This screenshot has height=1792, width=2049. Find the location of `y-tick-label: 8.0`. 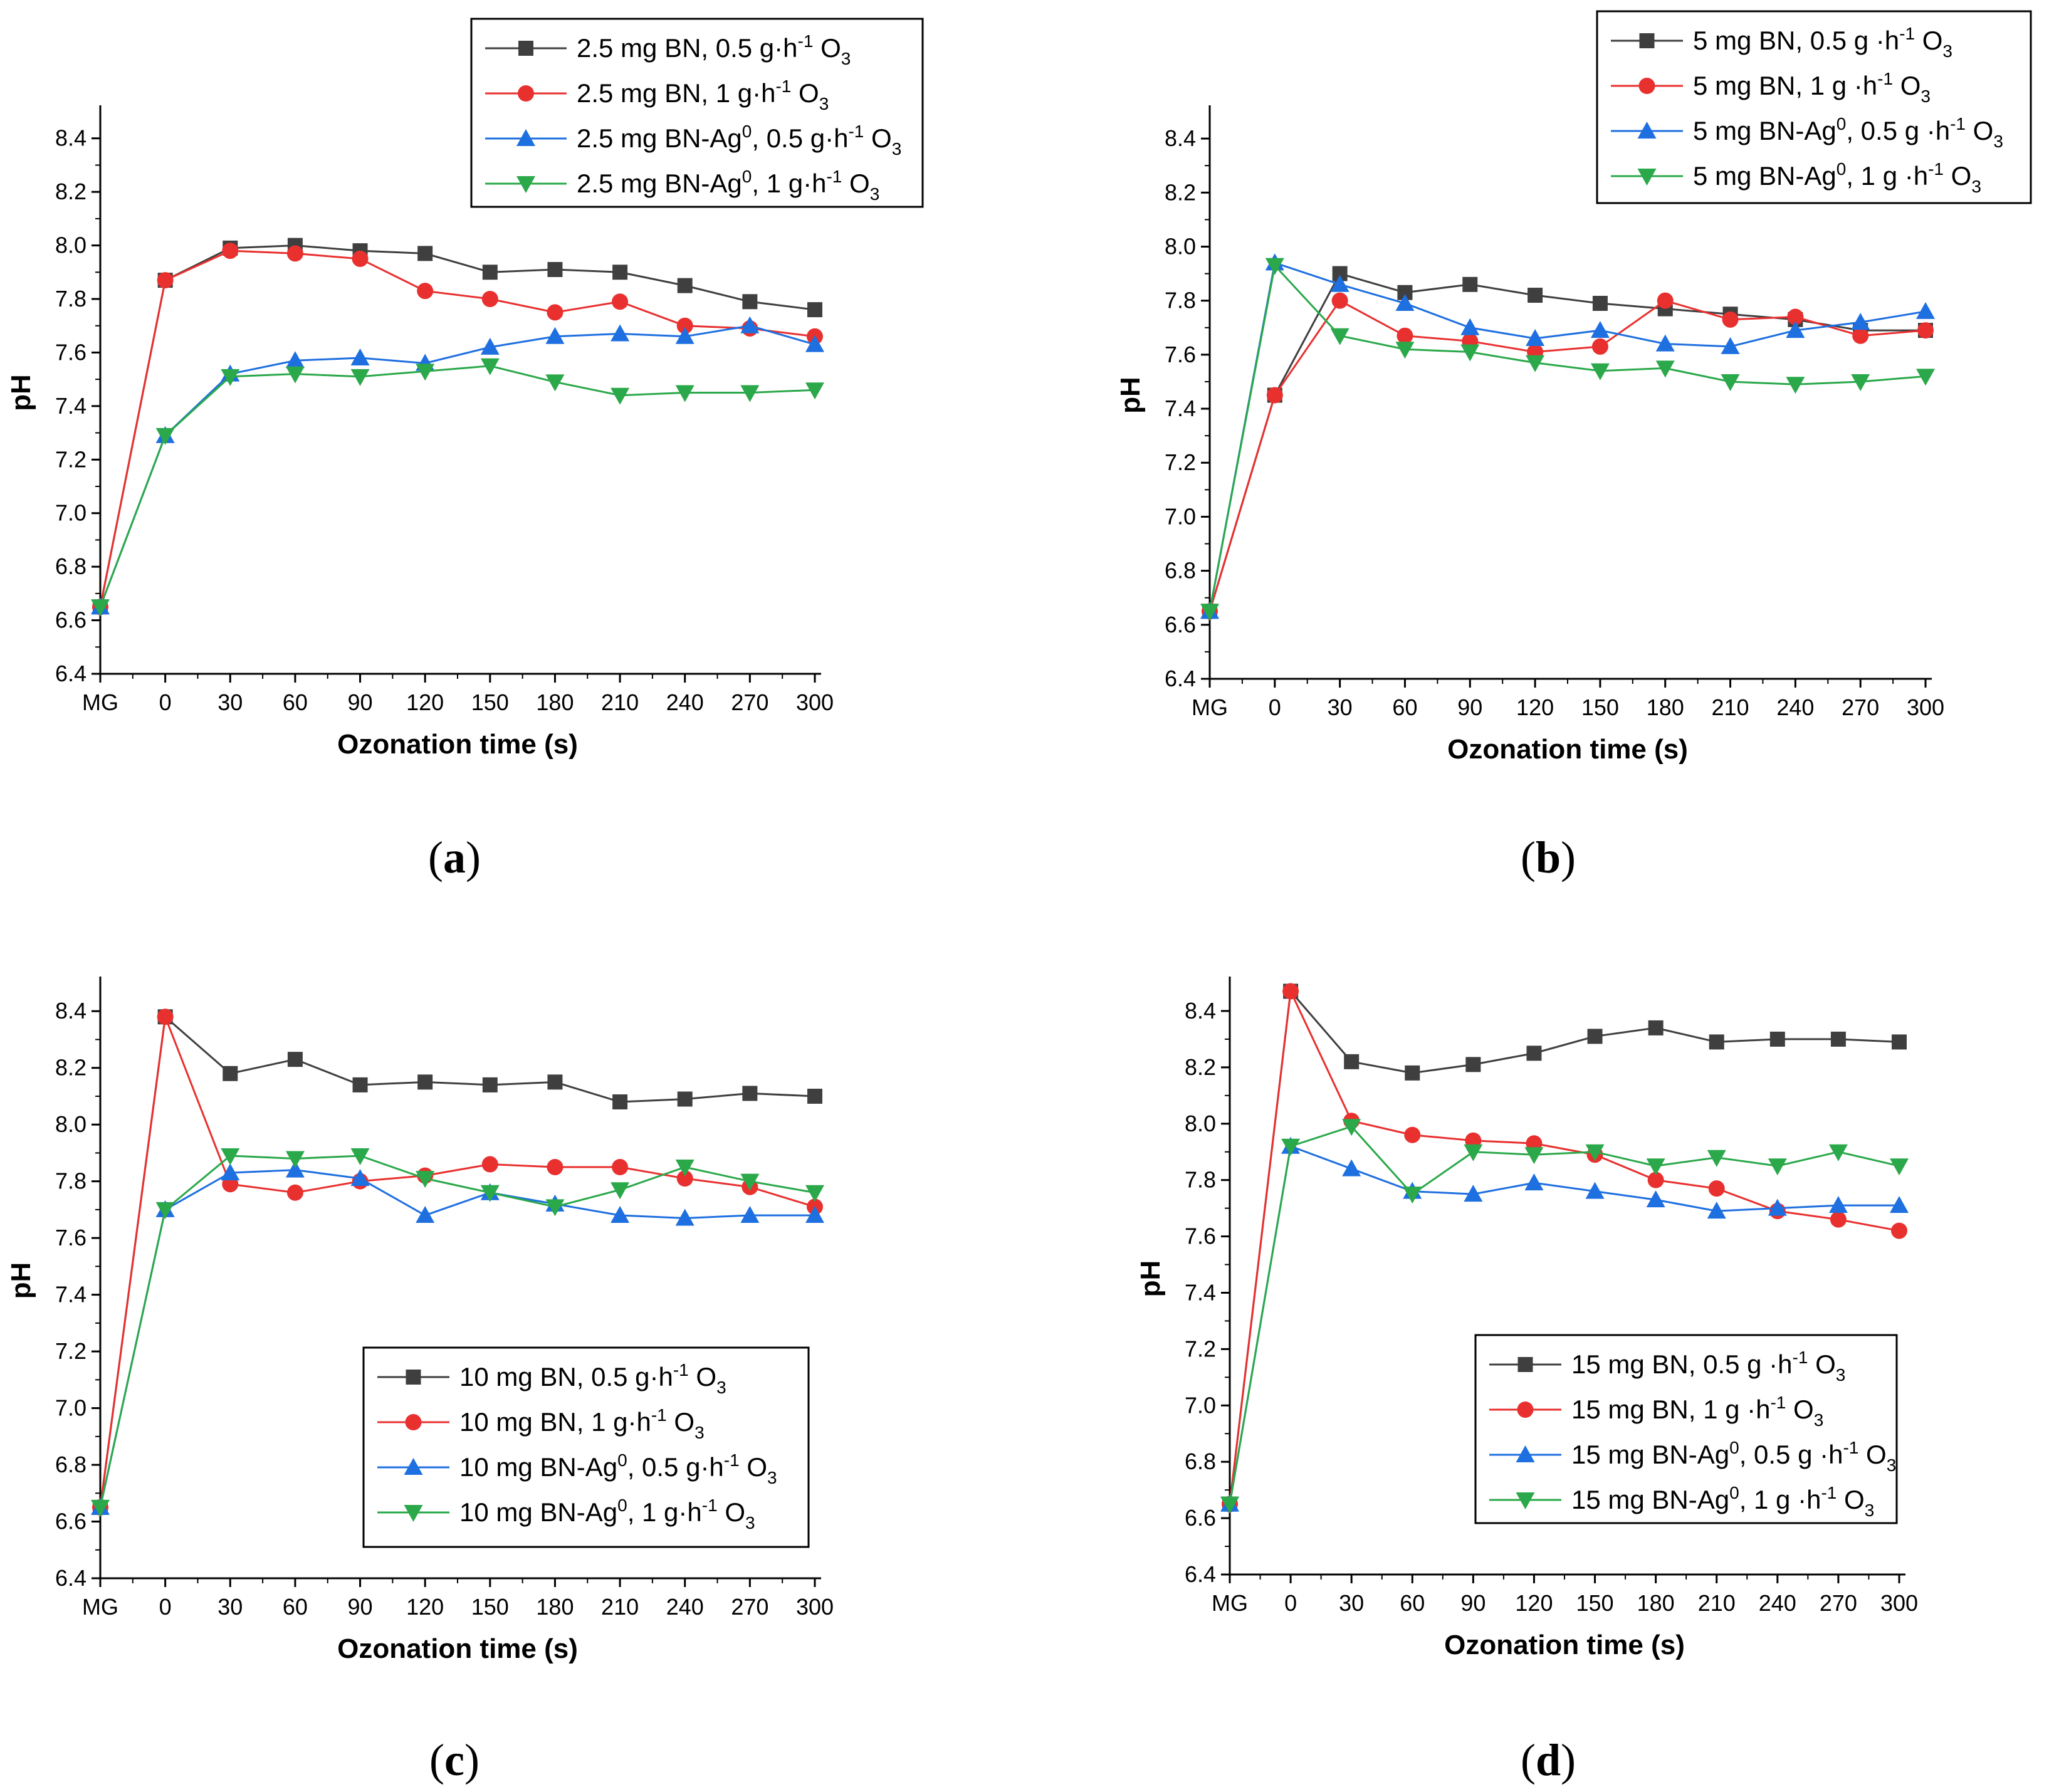

y-tick-label: 8.0 is located at coordinates (70, 1124).